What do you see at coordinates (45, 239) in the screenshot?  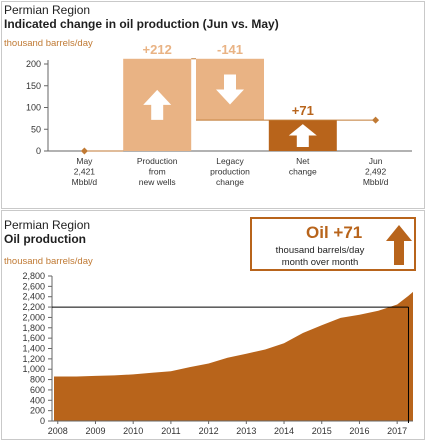 I see `panel2-title: Oil production` at bounding box center [45, 239].